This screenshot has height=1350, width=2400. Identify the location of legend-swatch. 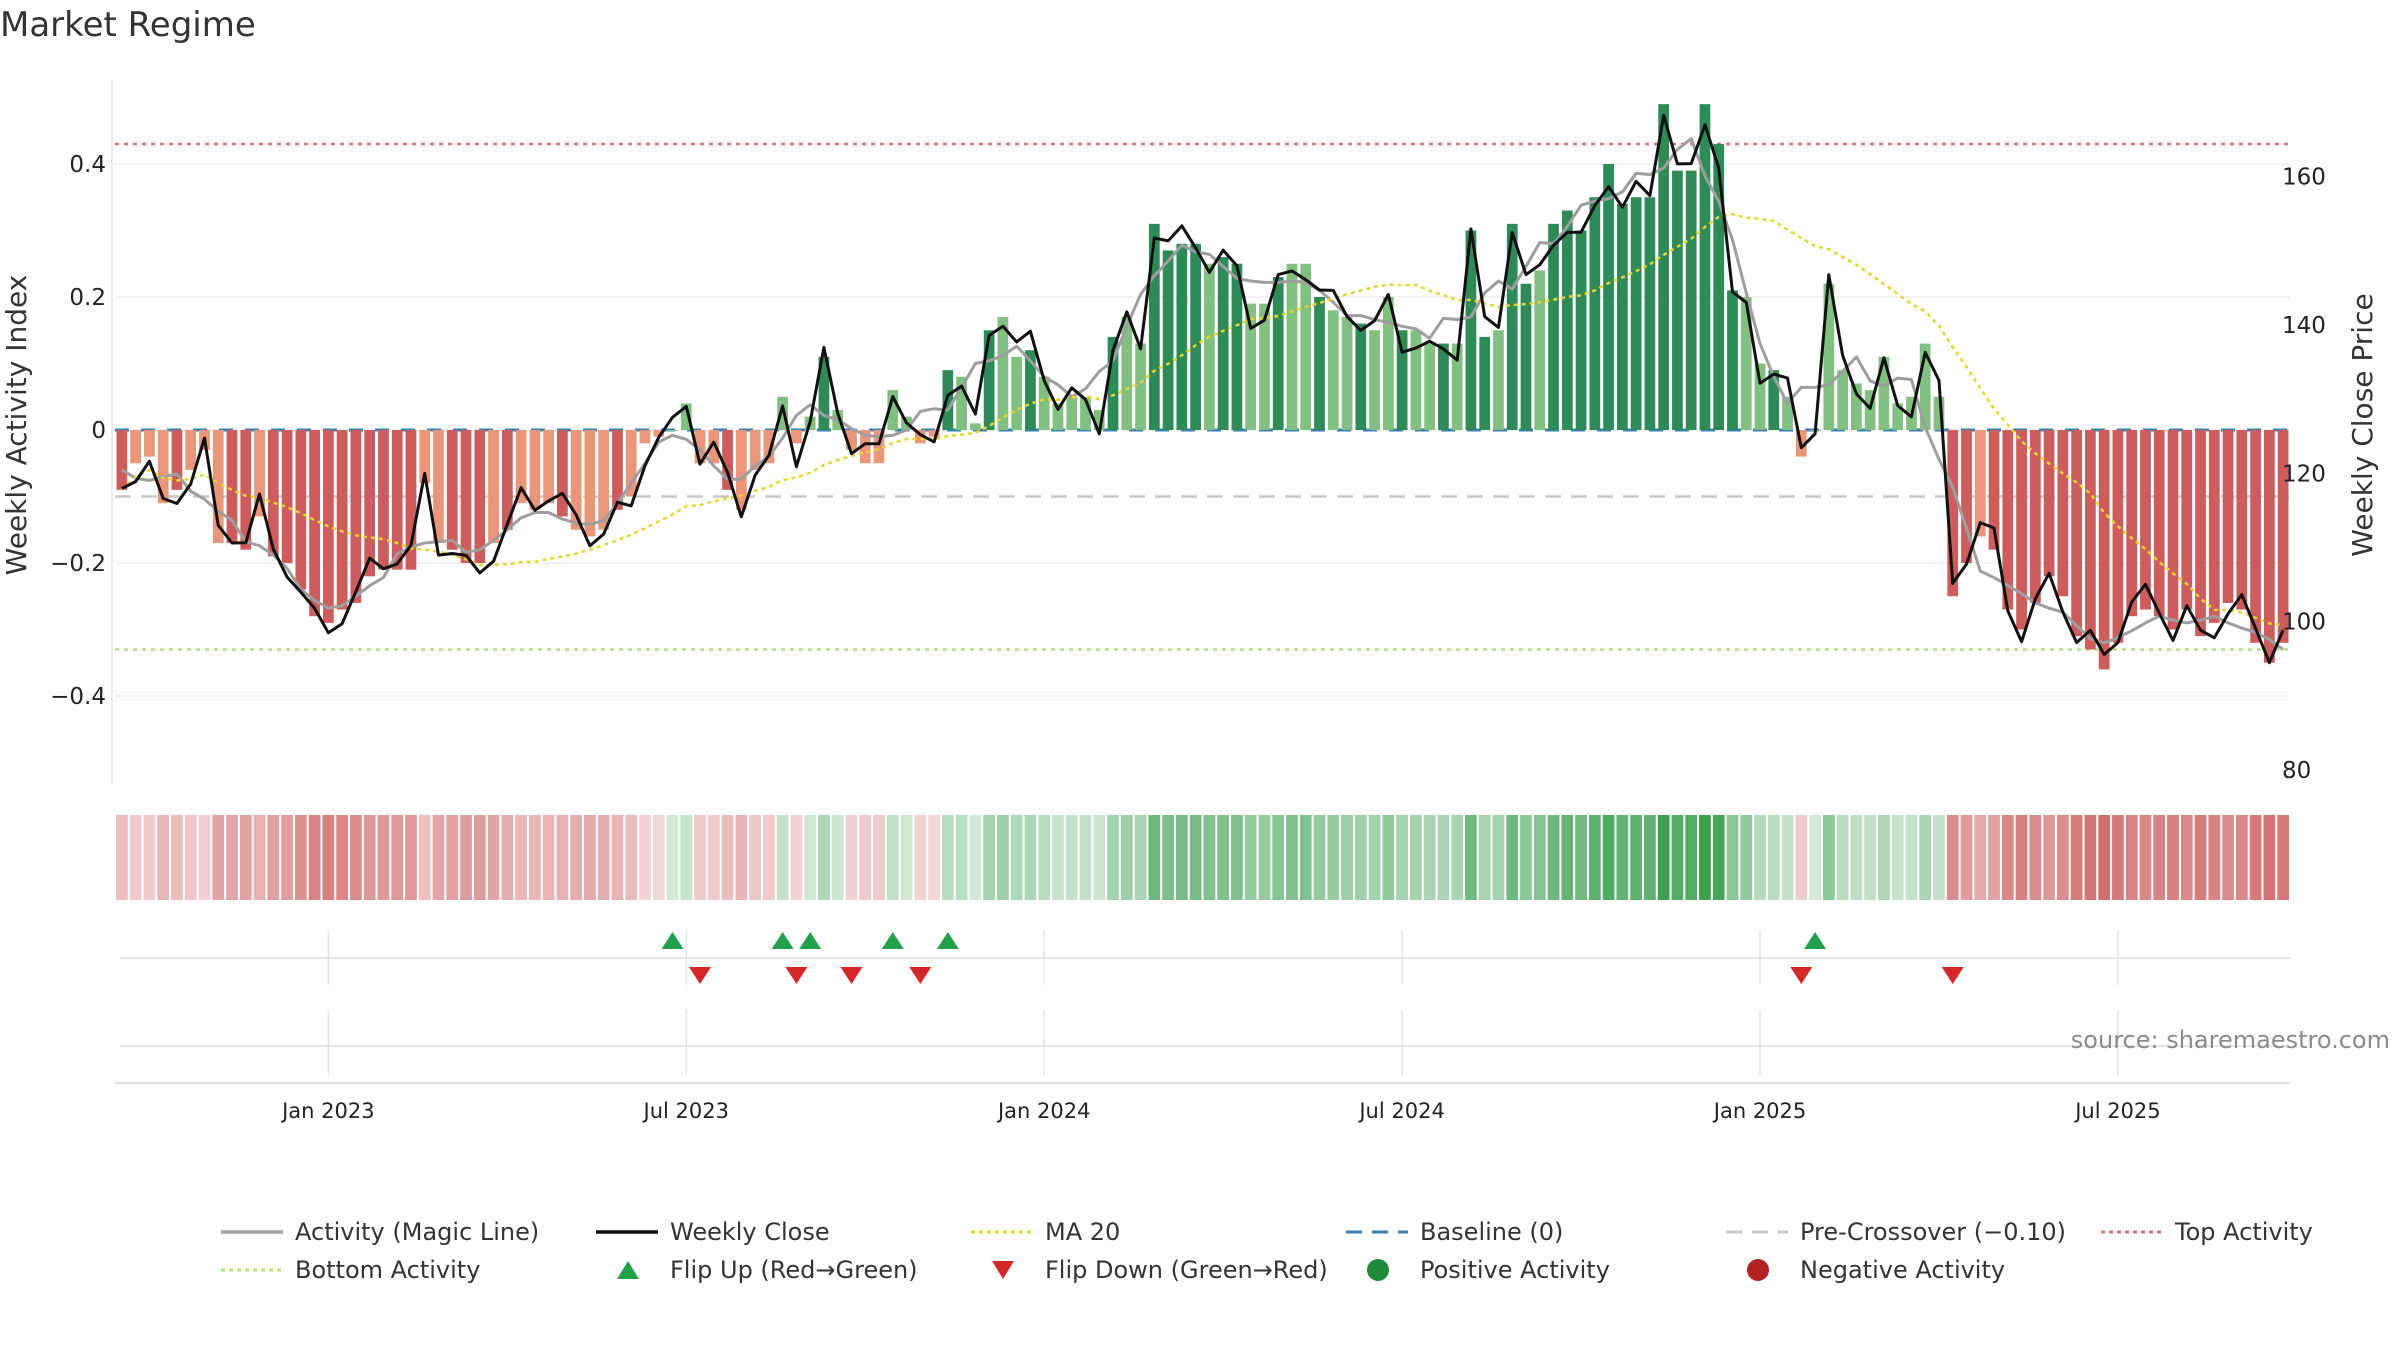
(628, 1270).